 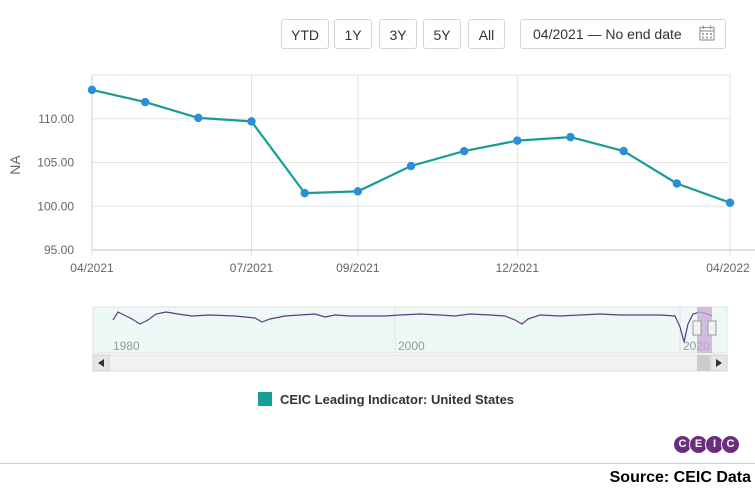 What do you see at coordinates (714, 444) in the screenshot?
I see `logo-letter: I` at bounding box center [714, 444].